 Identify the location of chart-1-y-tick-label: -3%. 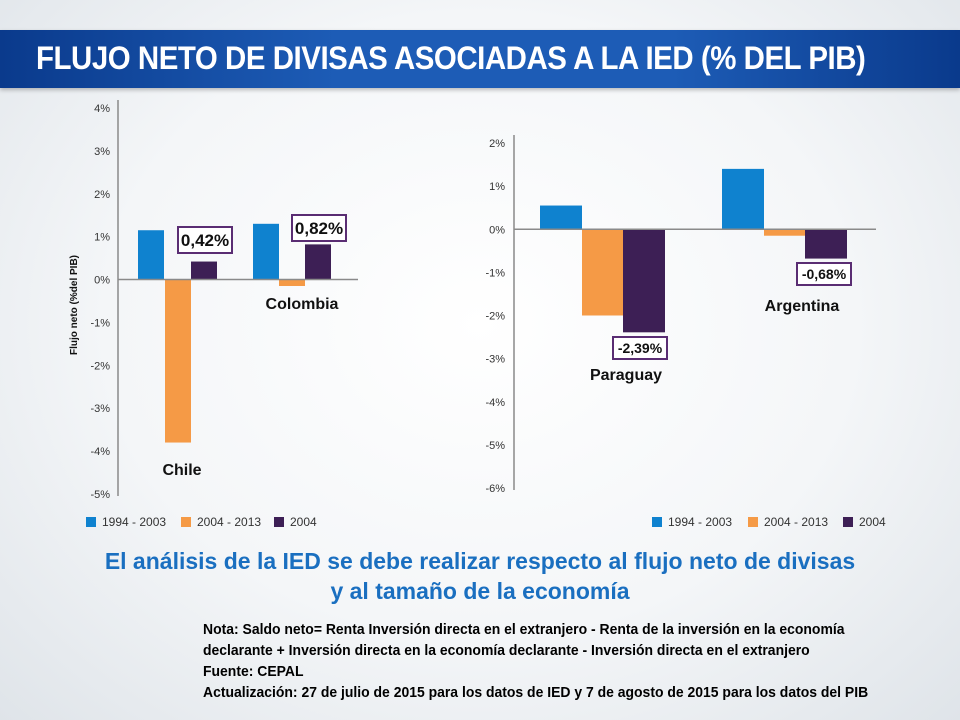
(100, 409).